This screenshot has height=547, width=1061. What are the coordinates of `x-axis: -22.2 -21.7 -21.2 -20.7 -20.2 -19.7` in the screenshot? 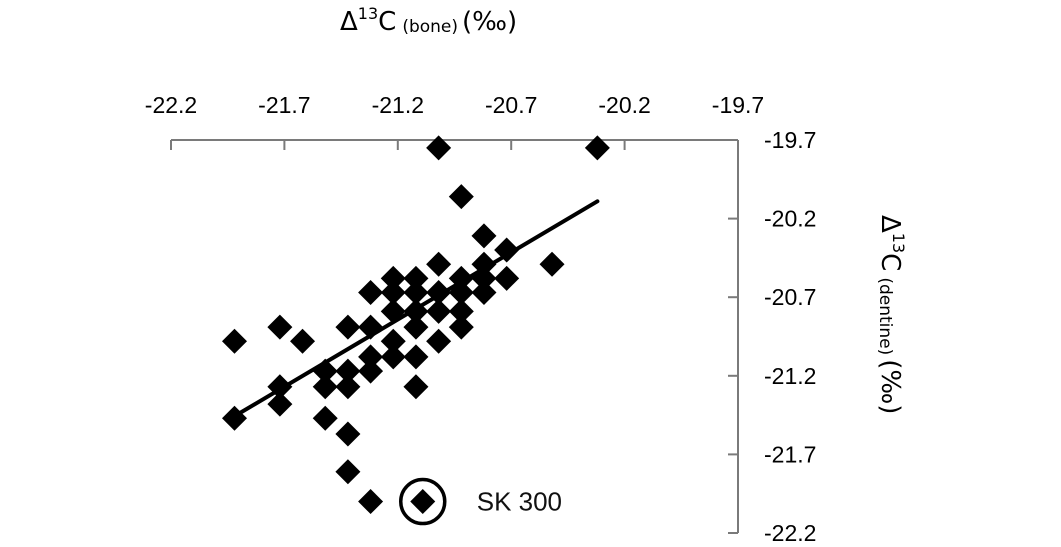 It's located at (454, 121).